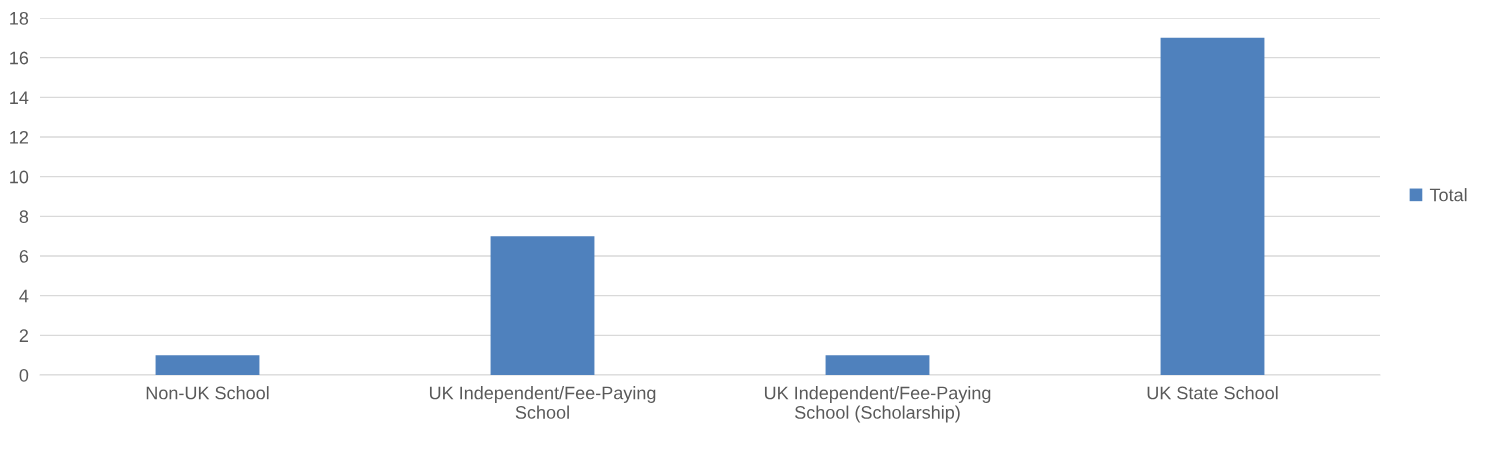 The width and height of the screenshot is (1507, 455). What do you see at coordinates (19, 58) in the screenshot?
I see `y-tick-label: 16` at bounding box center [19, 58].